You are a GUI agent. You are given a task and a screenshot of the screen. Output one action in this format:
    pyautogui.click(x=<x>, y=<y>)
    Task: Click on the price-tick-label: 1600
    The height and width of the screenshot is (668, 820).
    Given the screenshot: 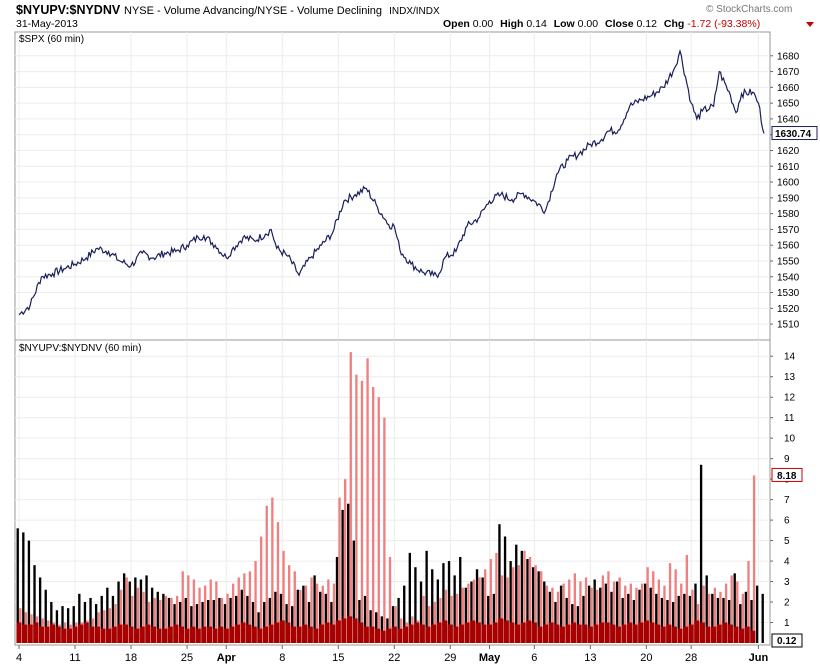 What is the action you would take?
    pyautogui.click(x=788, y=183)
    